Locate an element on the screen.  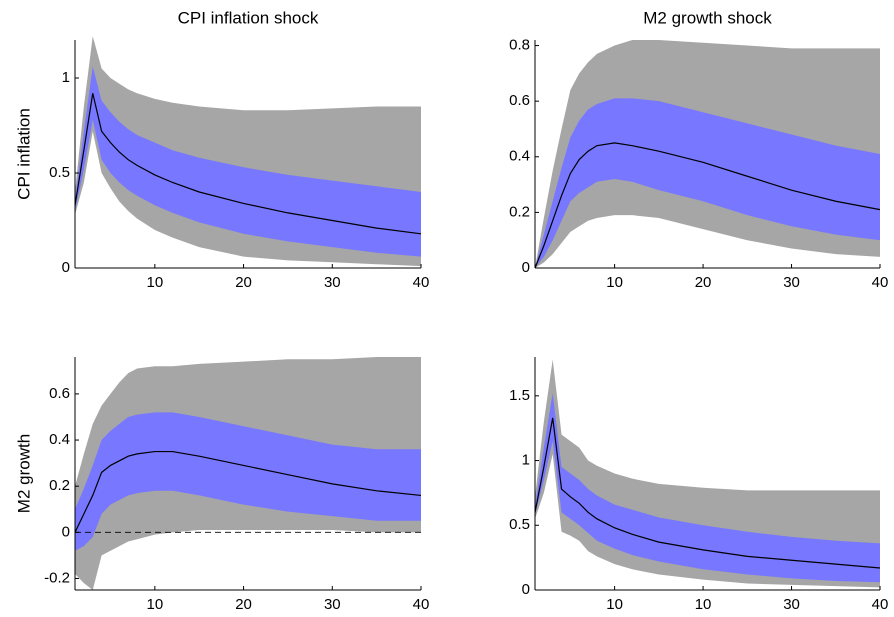
y-tick-label: 1.5 is located at coordinates (519, 395).